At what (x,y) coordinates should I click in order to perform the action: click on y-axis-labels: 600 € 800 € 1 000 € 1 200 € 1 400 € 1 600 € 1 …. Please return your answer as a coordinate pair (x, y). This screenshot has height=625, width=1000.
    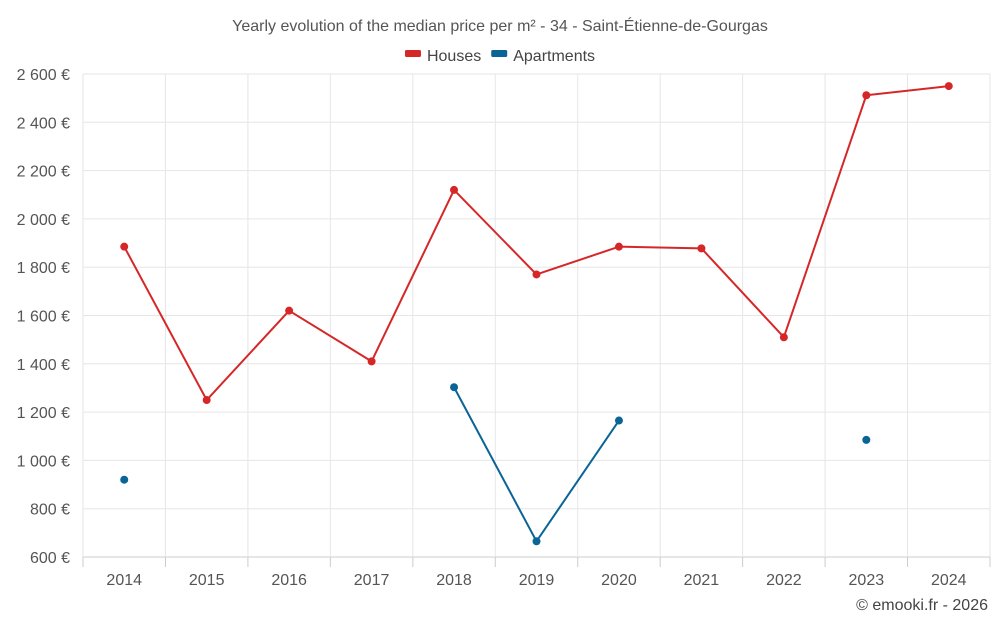
    Looking at the image, I should click on (43, 317).